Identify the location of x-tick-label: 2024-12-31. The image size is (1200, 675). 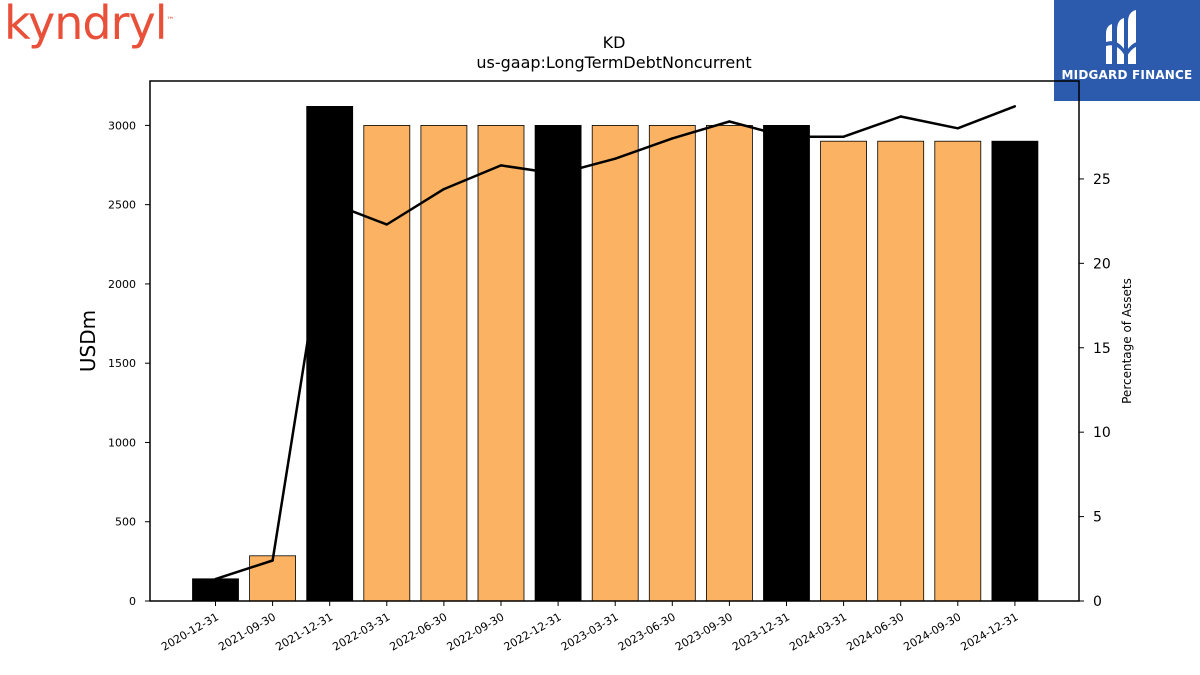
(990, 631).